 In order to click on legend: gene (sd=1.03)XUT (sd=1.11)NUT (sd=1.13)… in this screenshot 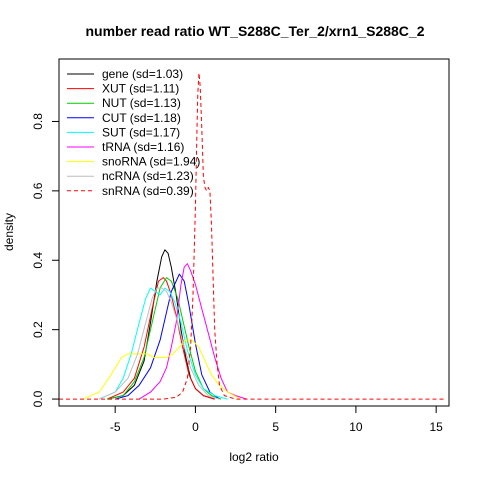, I will do `click(133, 132)`.